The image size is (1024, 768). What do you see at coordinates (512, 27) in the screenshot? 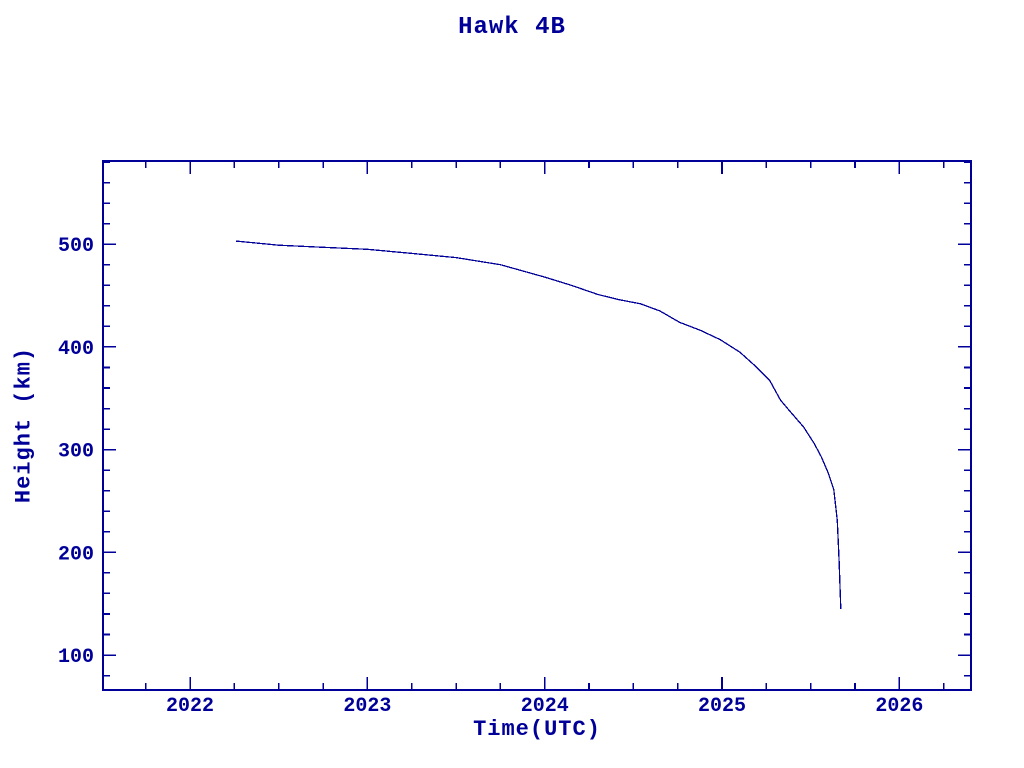
I see `chart-title: Hawk 4B` at bounding box center [512, 27].